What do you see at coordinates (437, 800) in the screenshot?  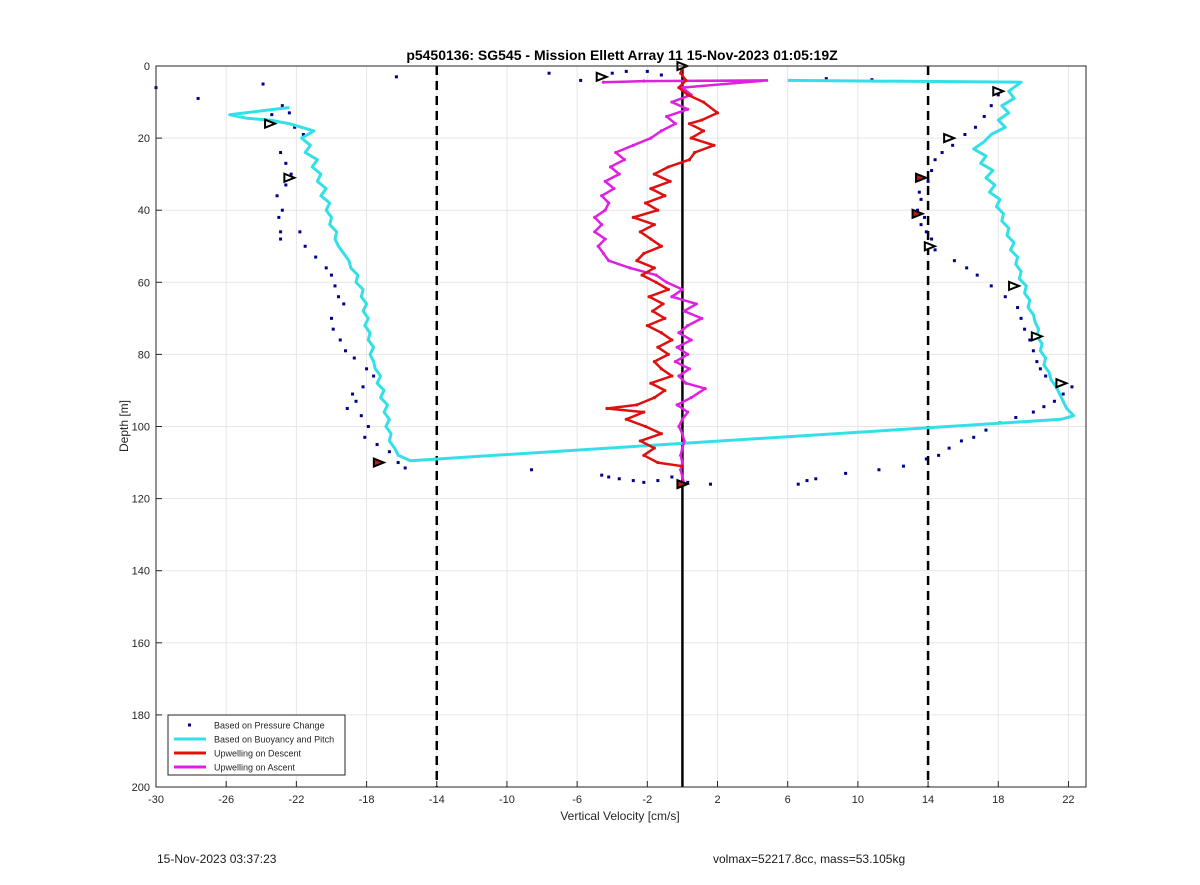 I see `x-tick-label: -14` at bounding box center [437, 800].